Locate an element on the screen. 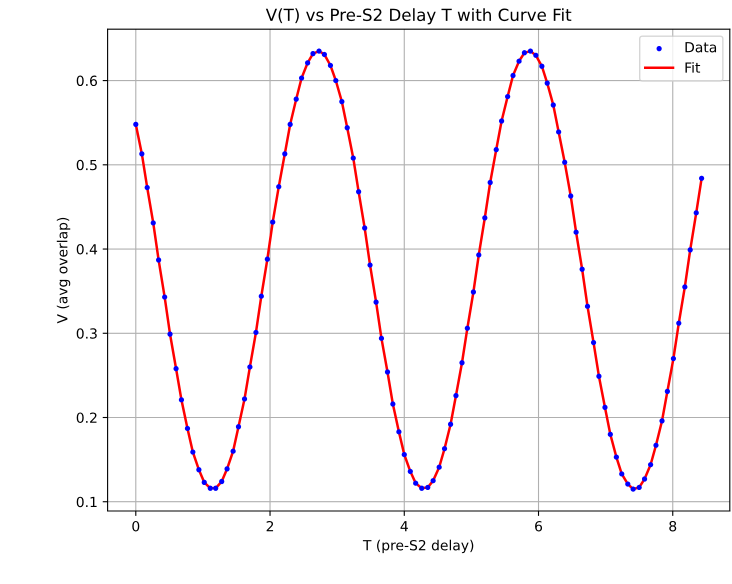 The image size is (732, 584). x-axis-title: T (pre-S2 delay) is located at coordinates (418, 547).